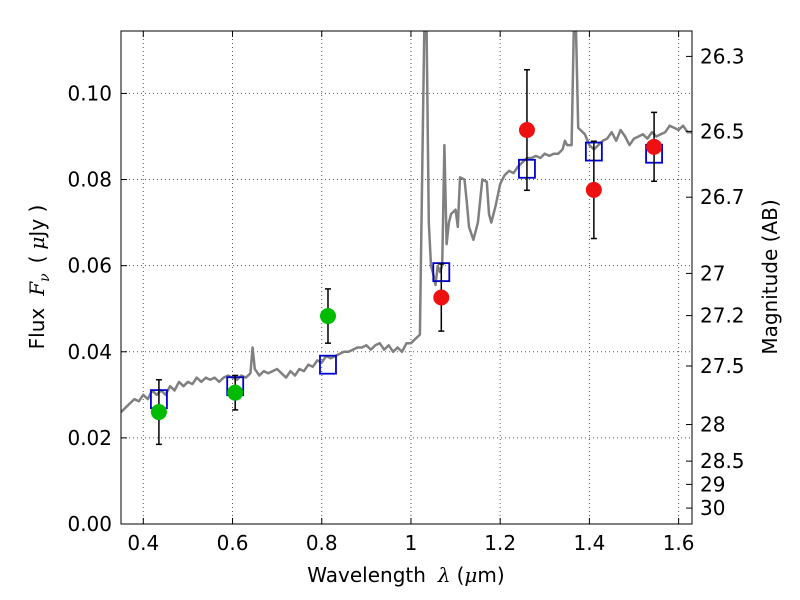 This screenshot has height=600, width=800. What do you see at coordinates (89, 524) in the screenshot?
I see `y-tick-label: 0.00` at bounding box center [89, 524].